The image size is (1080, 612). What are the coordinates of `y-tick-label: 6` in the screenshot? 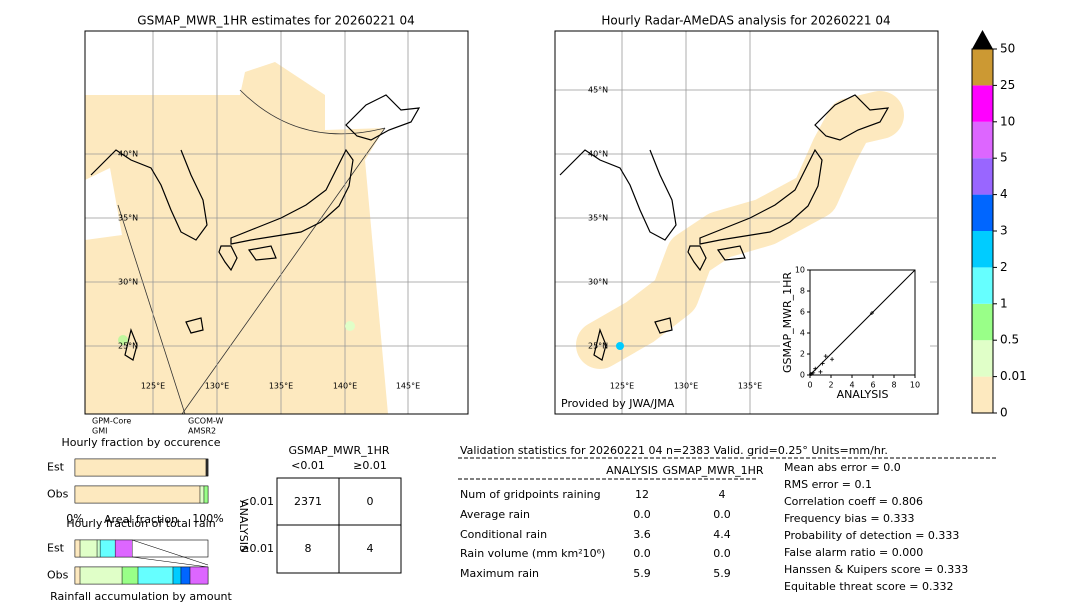 It's located at (802, 312).